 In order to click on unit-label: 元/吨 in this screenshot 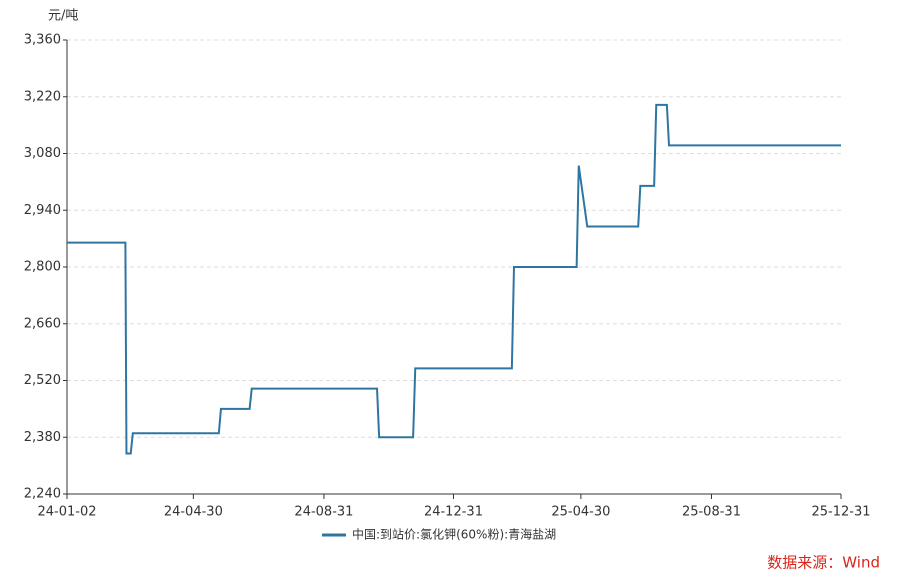, I will do `click(63, 16)`.